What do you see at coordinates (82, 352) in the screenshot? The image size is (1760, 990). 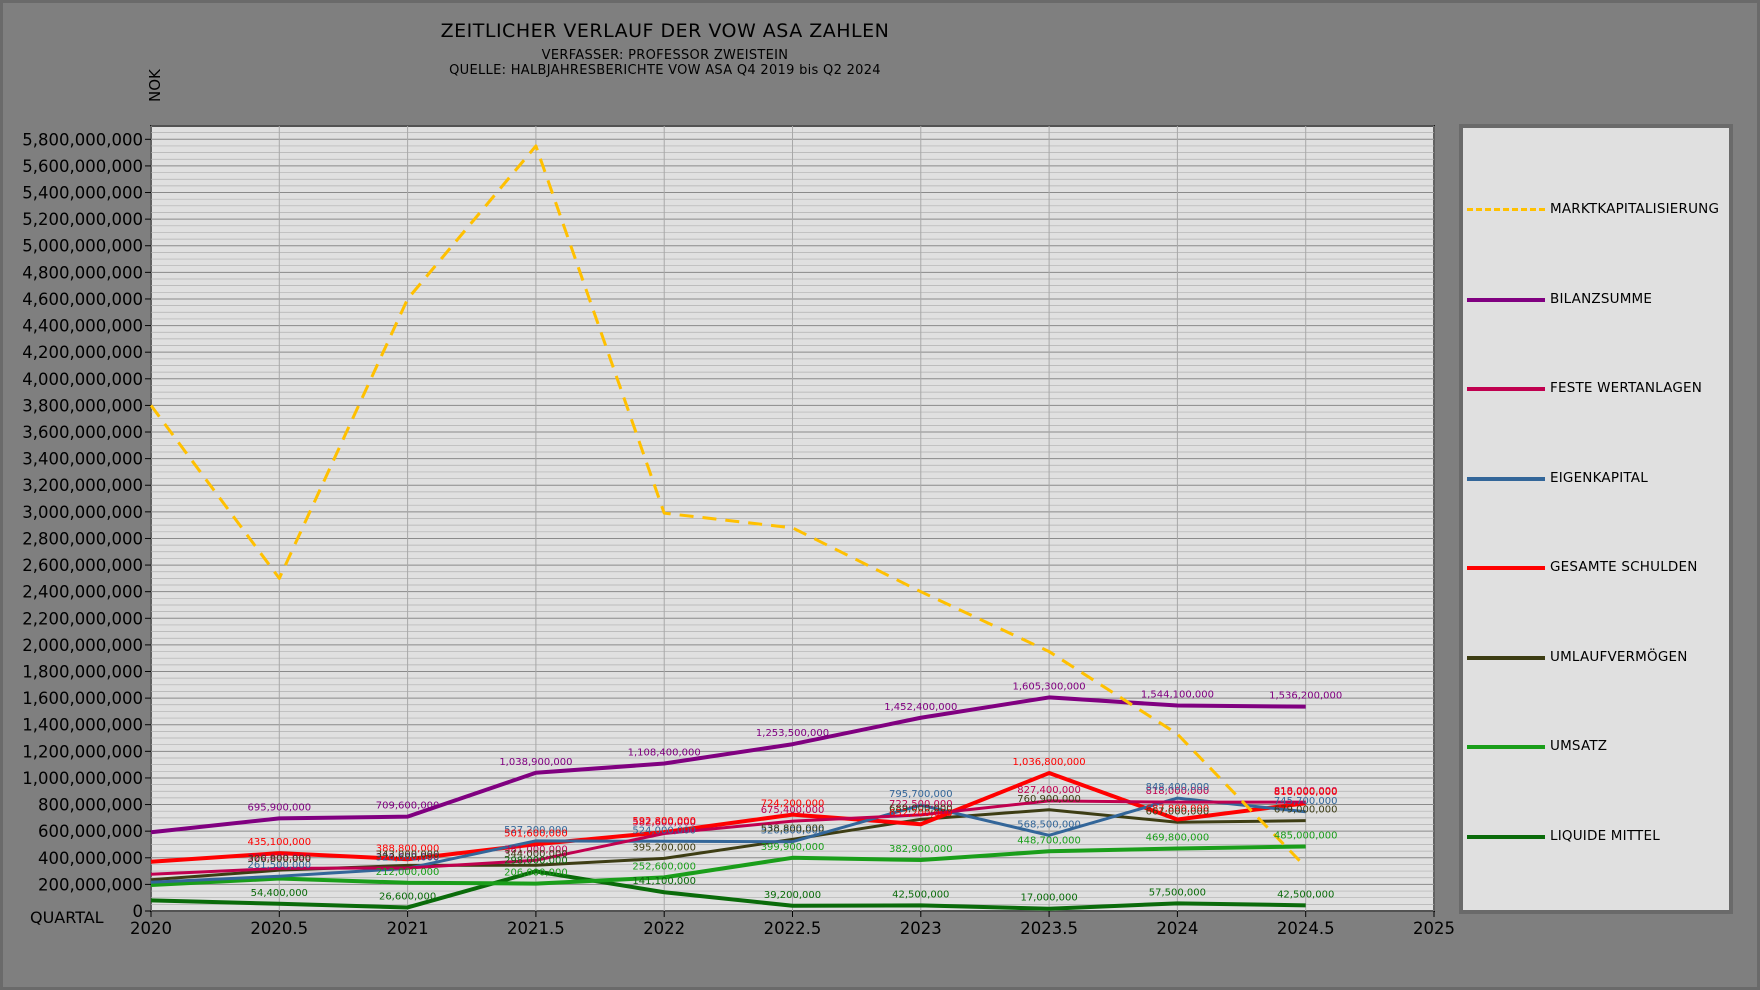 I see `y-tick-label: 4,200,000,000` at bounding box center [82, 352].